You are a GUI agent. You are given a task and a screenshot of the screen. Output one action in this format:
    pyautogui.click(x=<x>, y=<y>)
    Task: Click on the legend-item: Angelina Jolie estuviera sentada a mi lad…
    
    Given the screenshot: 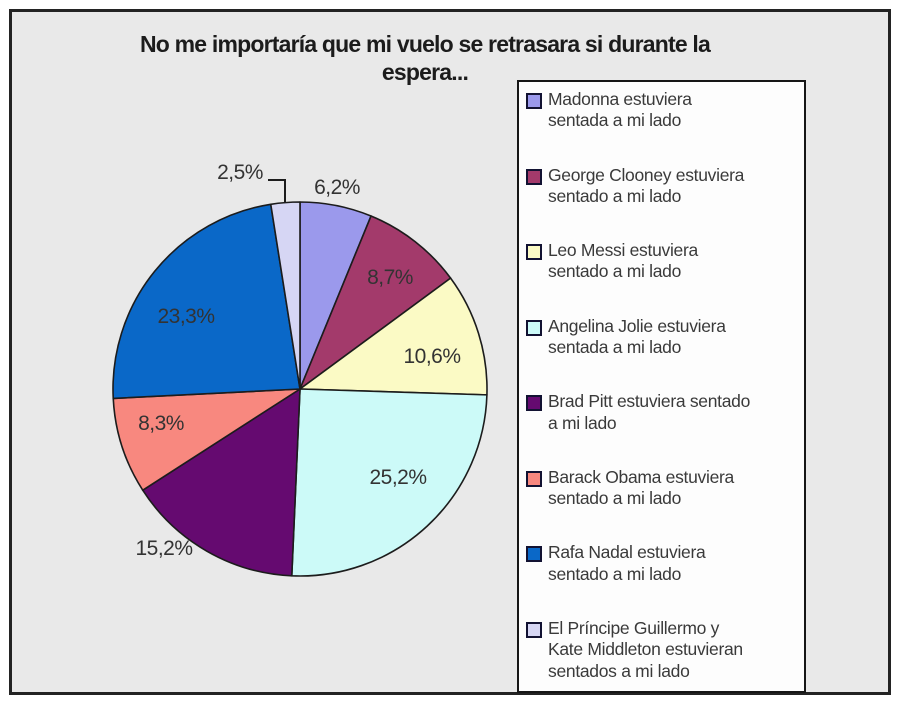 What is the action you would take?
    pyautogui.click(x=662, y=337)
    